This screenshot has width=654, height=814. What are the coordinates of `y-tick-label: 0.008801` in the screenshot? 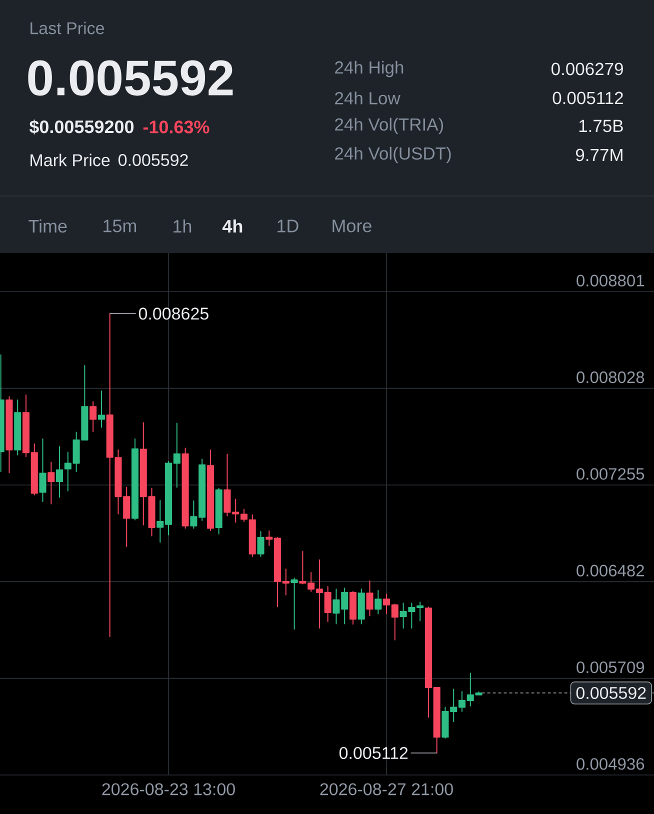 It's located at (610, 280).